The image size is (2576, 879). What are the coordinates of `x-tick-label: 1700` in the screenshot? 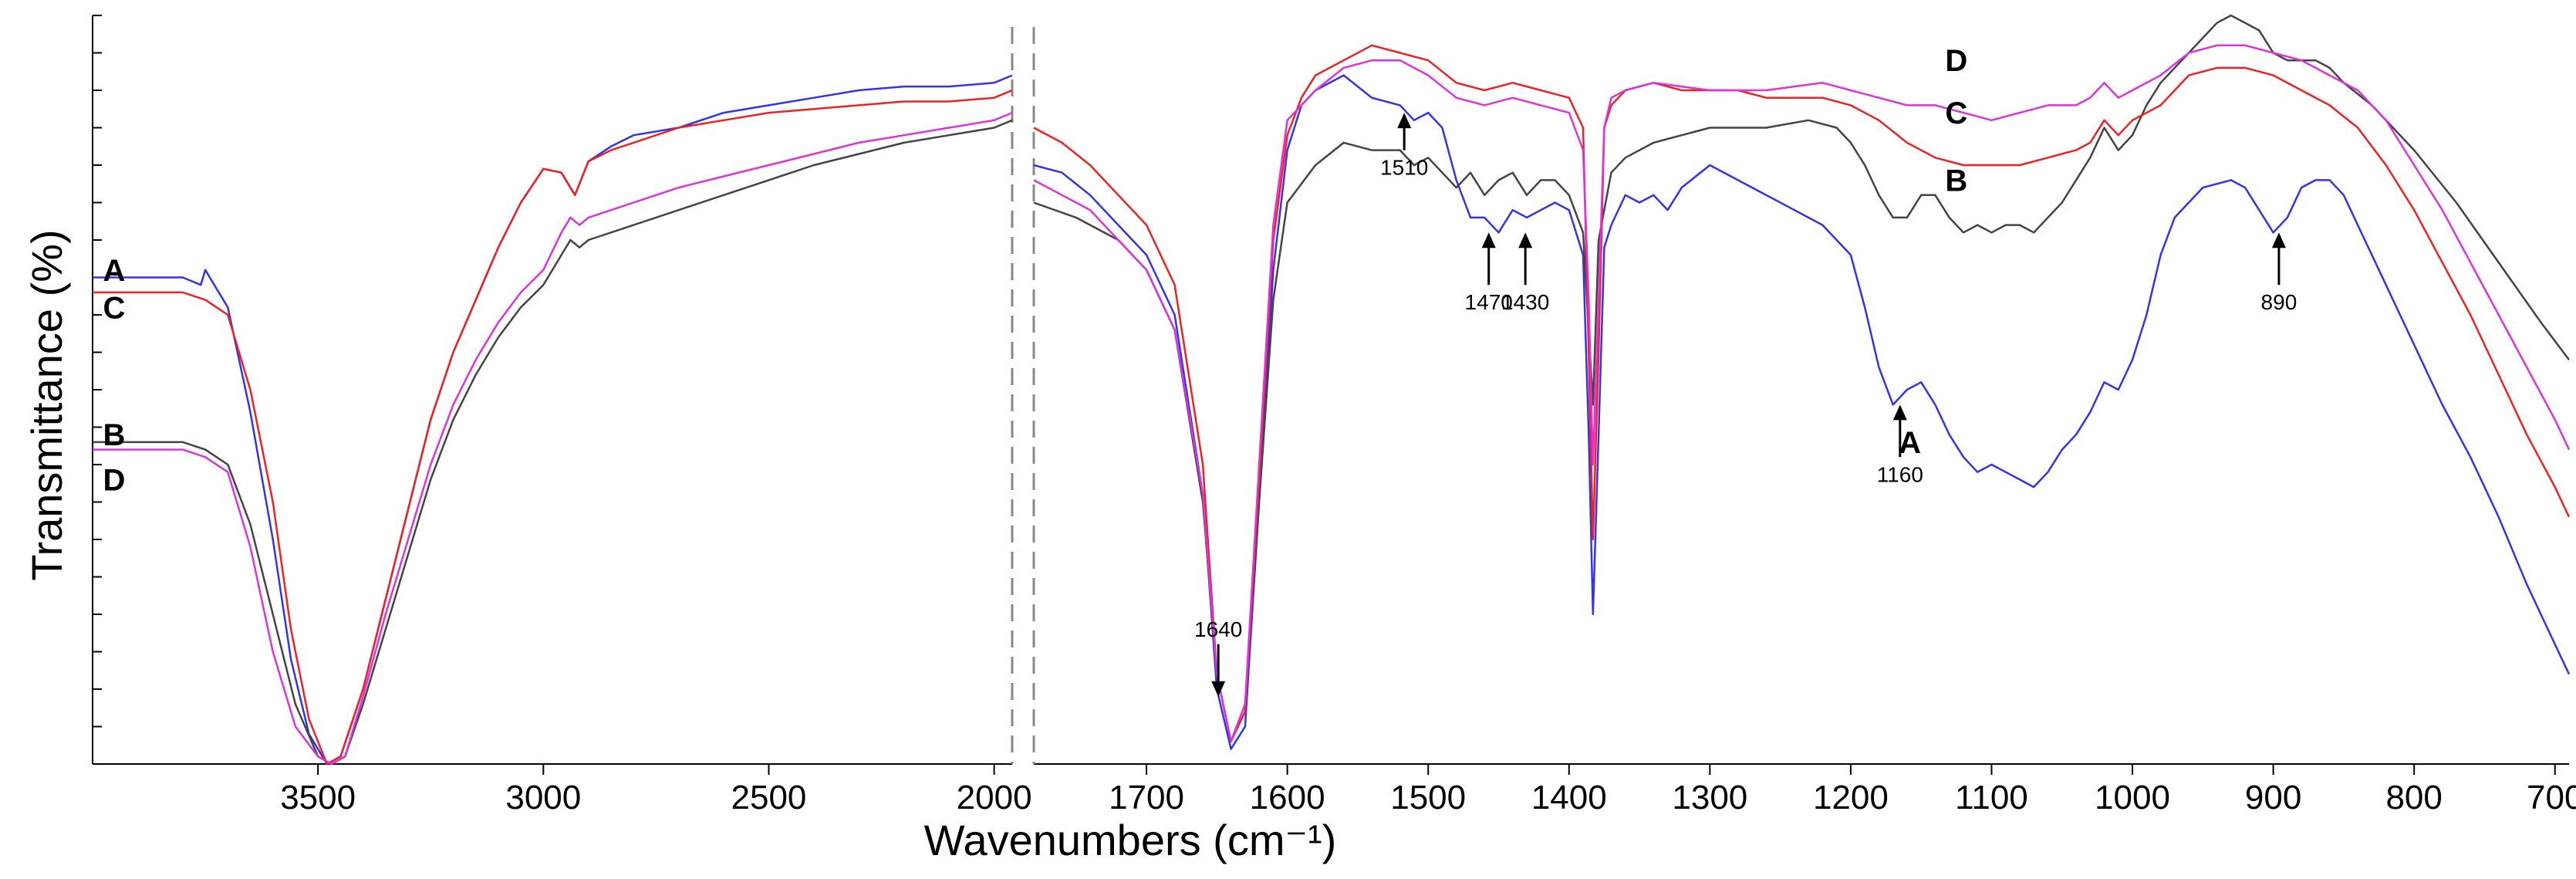 It's located at (1146, 798).